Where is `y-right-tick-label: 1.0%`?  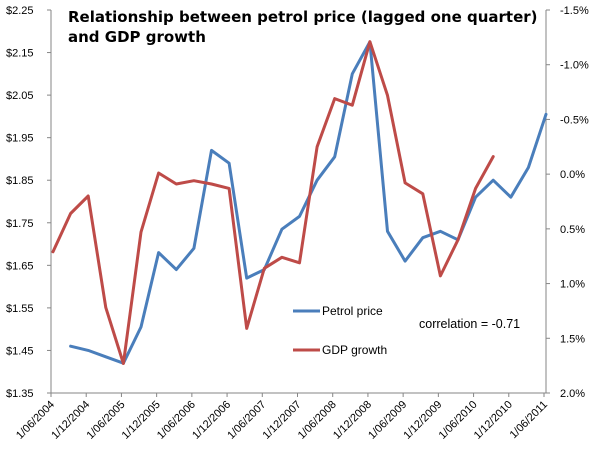 y-right-tick-label: 1.0% is located at coordinates (572, 285).